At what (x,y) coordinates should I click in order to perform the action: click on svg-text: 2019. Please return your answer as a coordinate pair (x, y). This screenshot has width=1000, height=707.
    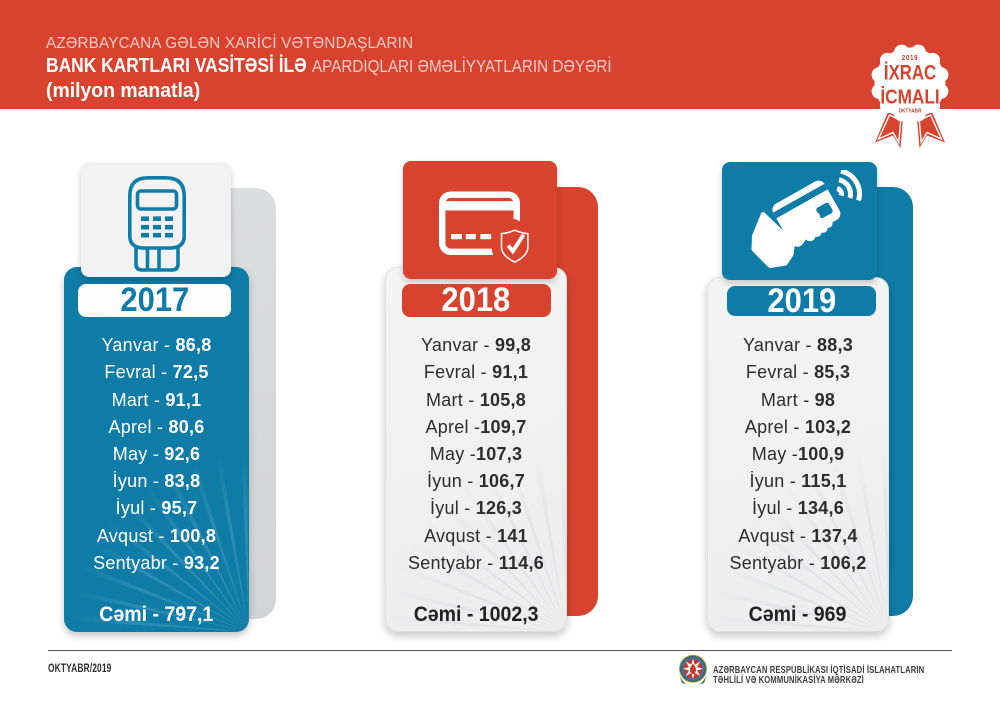
    Looking at the image, I should click on (910, 58).